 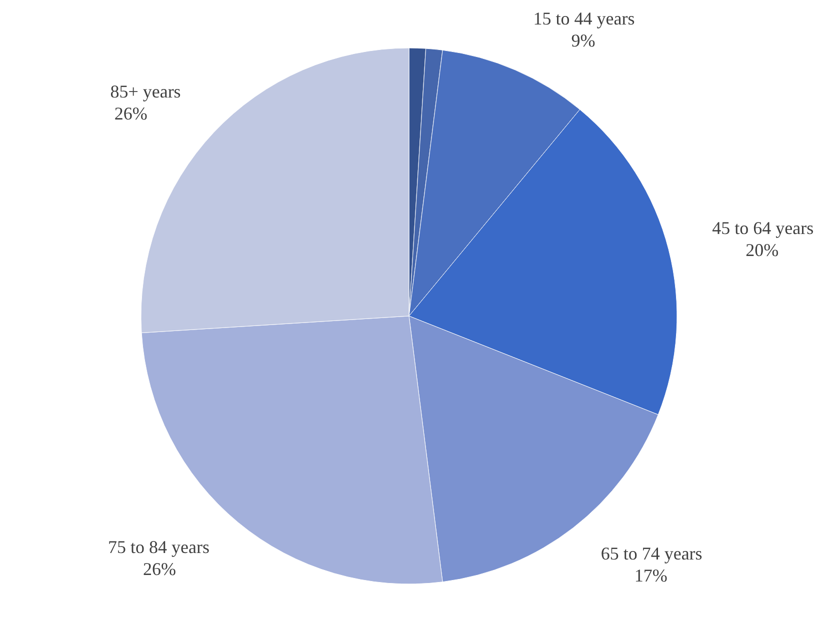 What do you see at coordinates (763, 228) in the screenshot?
I see `slice-label: 45 to 64 years` at bounding box center [763, 228].